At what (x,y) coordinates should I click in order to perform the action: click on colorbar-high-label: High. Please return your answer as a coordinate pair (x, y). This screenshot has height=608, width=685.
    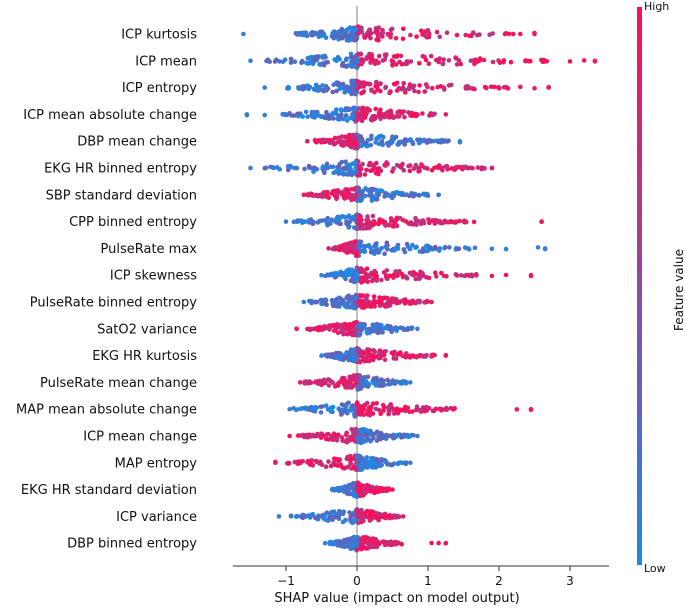
    Looking at the image, I should click on (656, 6).